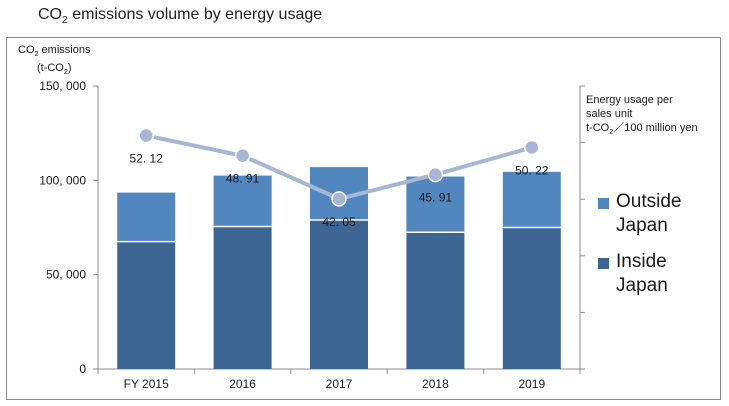 The width and height of the screenshot is (729, 406). Describe the element at coordinates (243, 179) in the screenshot. I see `line-data-label: 48. 91` at that location.